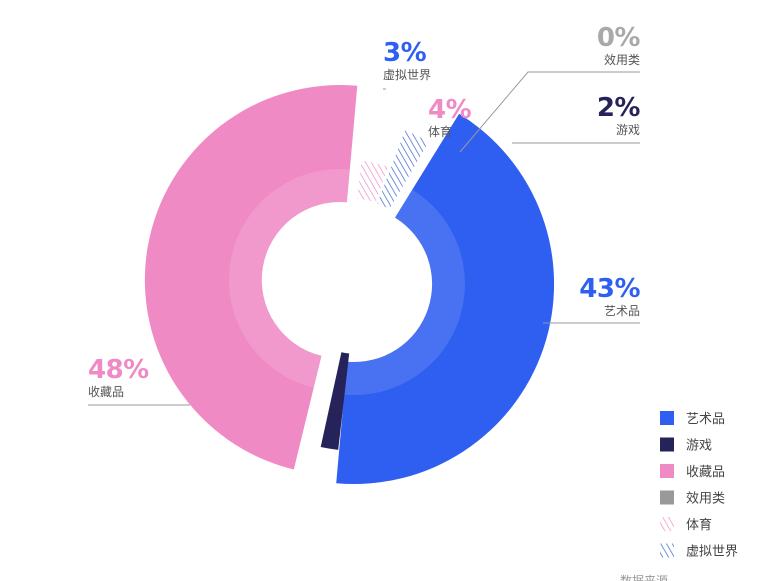 The image size is (770, 581). Describe the element at coordinates (289, 278) in the screenshot. I see `slice-inner-band-collectibles` at that location.